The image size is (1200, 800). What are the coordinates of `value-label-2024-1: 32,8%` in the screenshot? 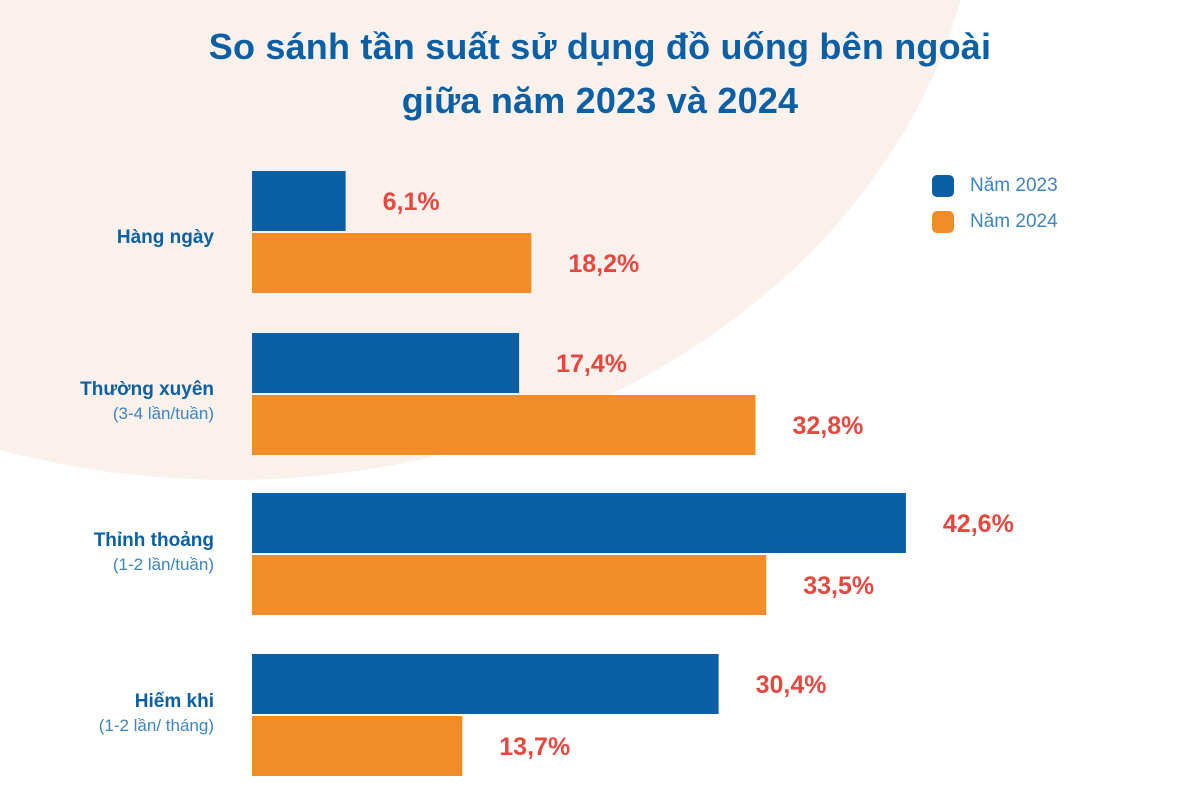 It's located at (827, 426).